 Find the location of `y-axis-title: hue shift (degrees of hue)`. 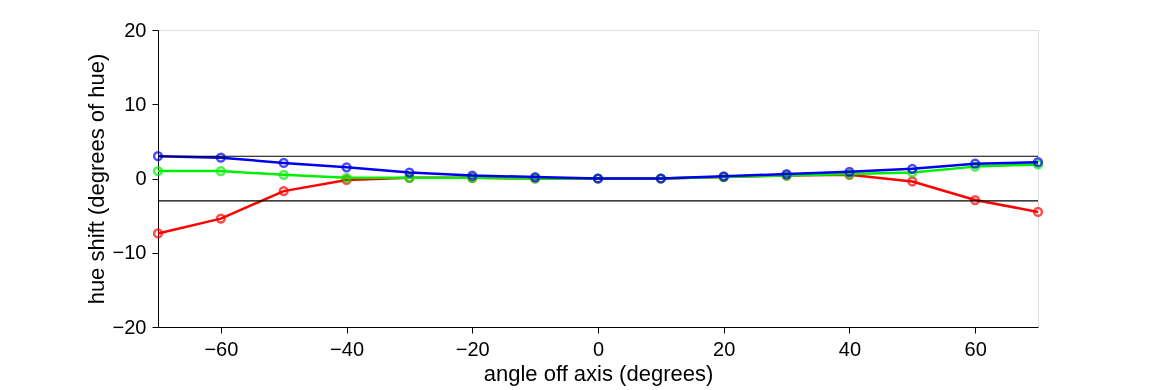

y-axis-title: hue shift (degrees of hue) is located at coordinates (96, 179).